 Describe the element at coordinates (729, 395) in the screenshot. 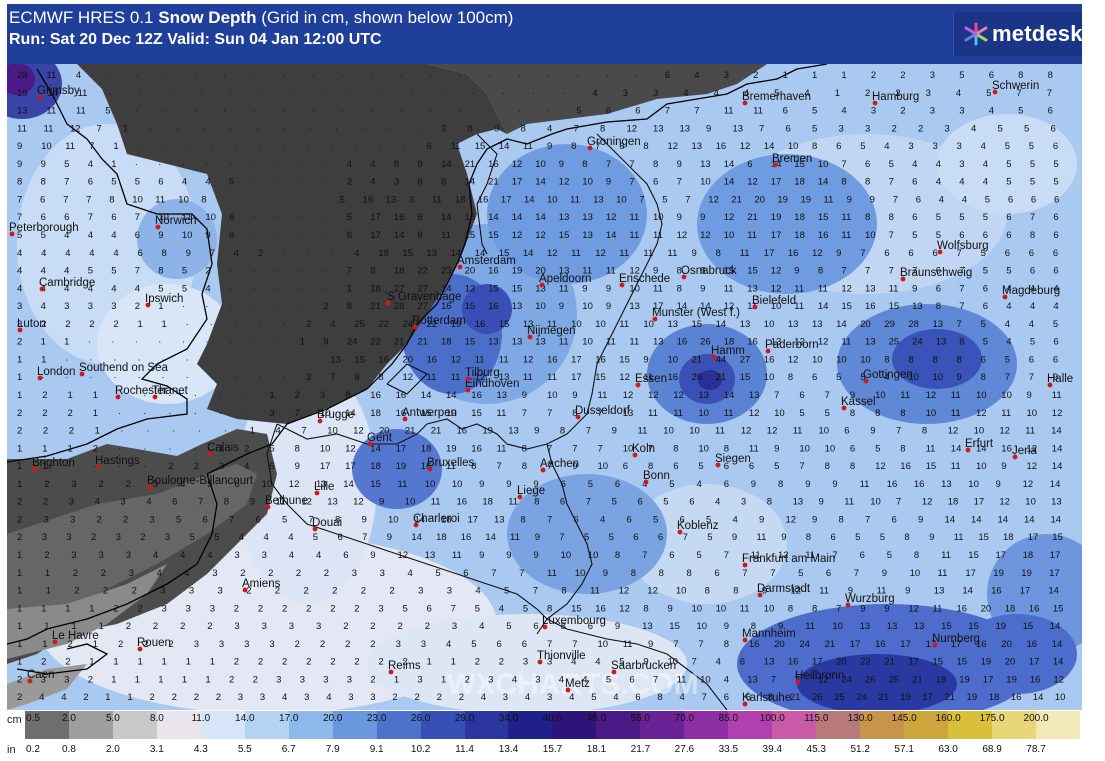

I see `grid-value: 14` at that location.